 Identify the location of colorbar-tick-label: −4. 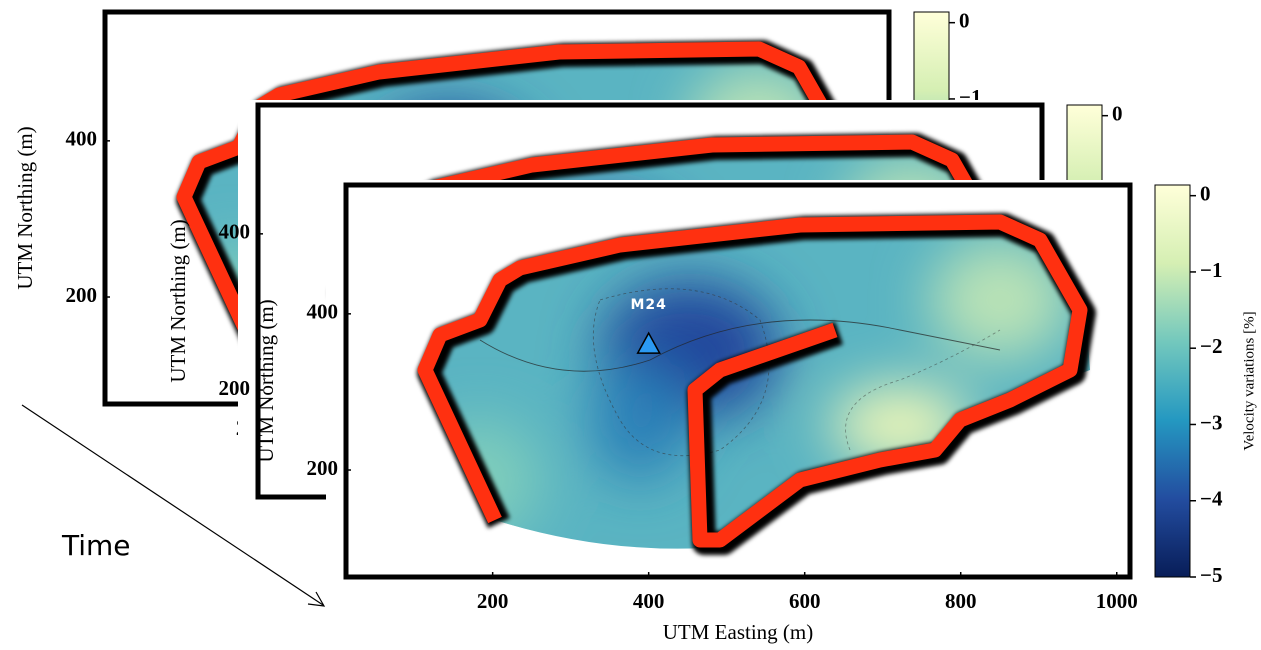
(1211, 499).